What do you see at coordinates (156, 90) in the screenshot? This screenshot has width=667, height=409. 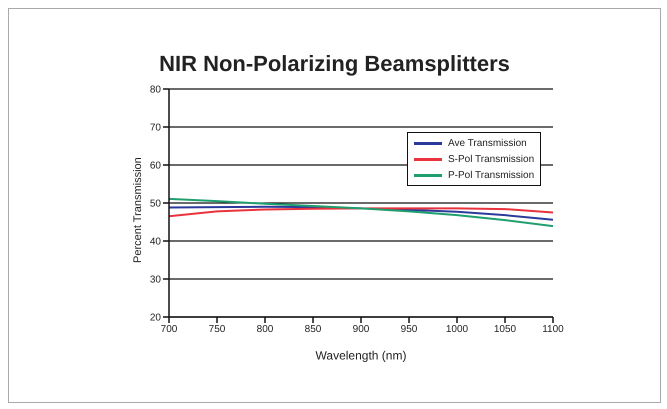 I see `y-tick-label: 80` at bounding box center [156, 90].